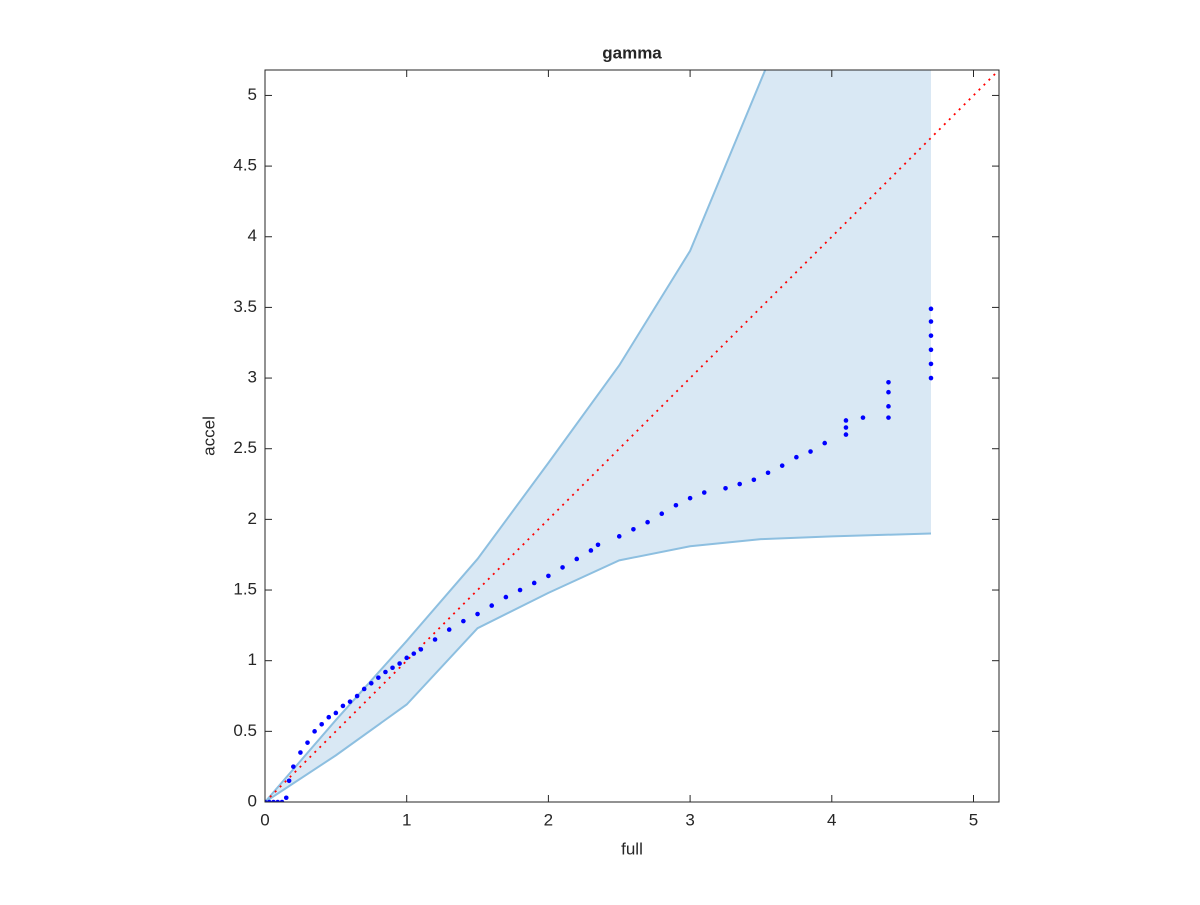  I want to click on x-tick-label: 0, so click(264, 819).